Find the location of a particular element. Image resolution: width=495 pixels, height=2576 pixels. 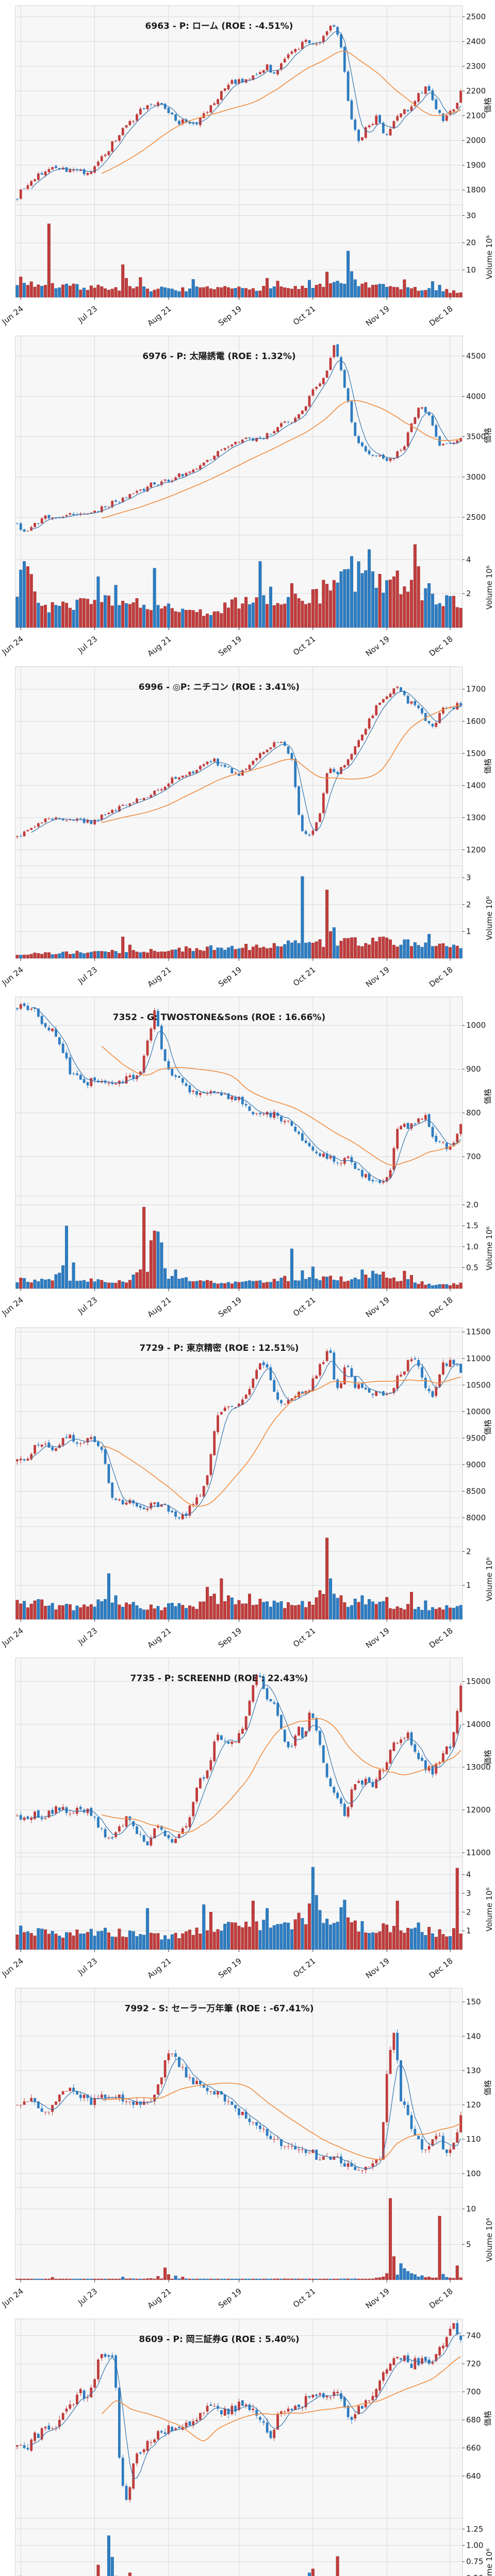

volume-tick-label: 3 is located at coordinates (468, 1893).